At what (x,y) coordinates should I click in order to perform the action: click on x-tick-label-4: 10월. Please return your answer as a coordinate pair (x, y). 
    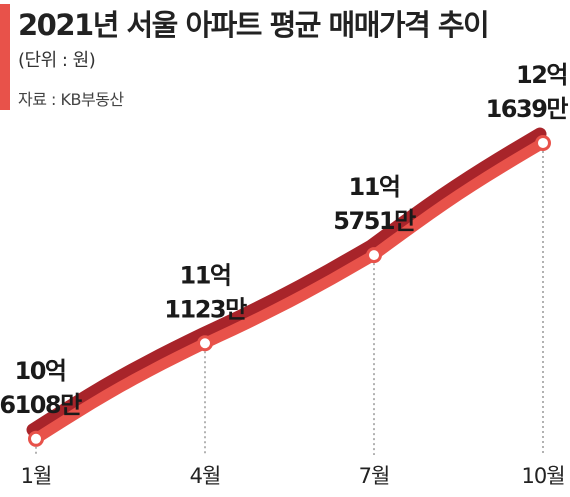
    Looking at the image, I should click on (542, 476).